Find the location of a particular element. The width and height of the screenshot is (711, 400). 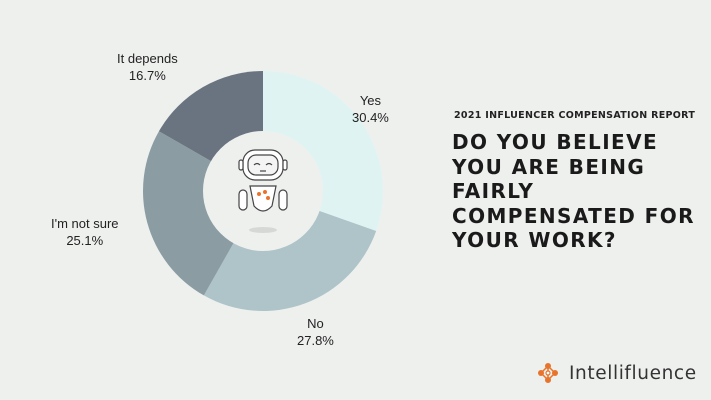

slice-value: 30.4% is located at coordinates (370, 117).